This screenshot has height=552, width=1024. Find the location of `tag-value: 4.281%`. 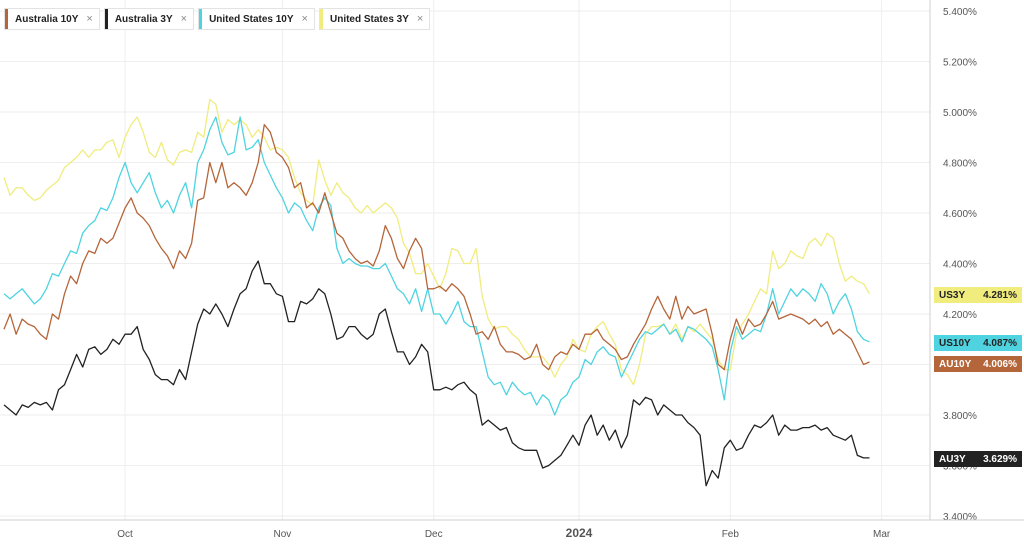

tag-value: 4.281% is located at coordinates (1000, 295).